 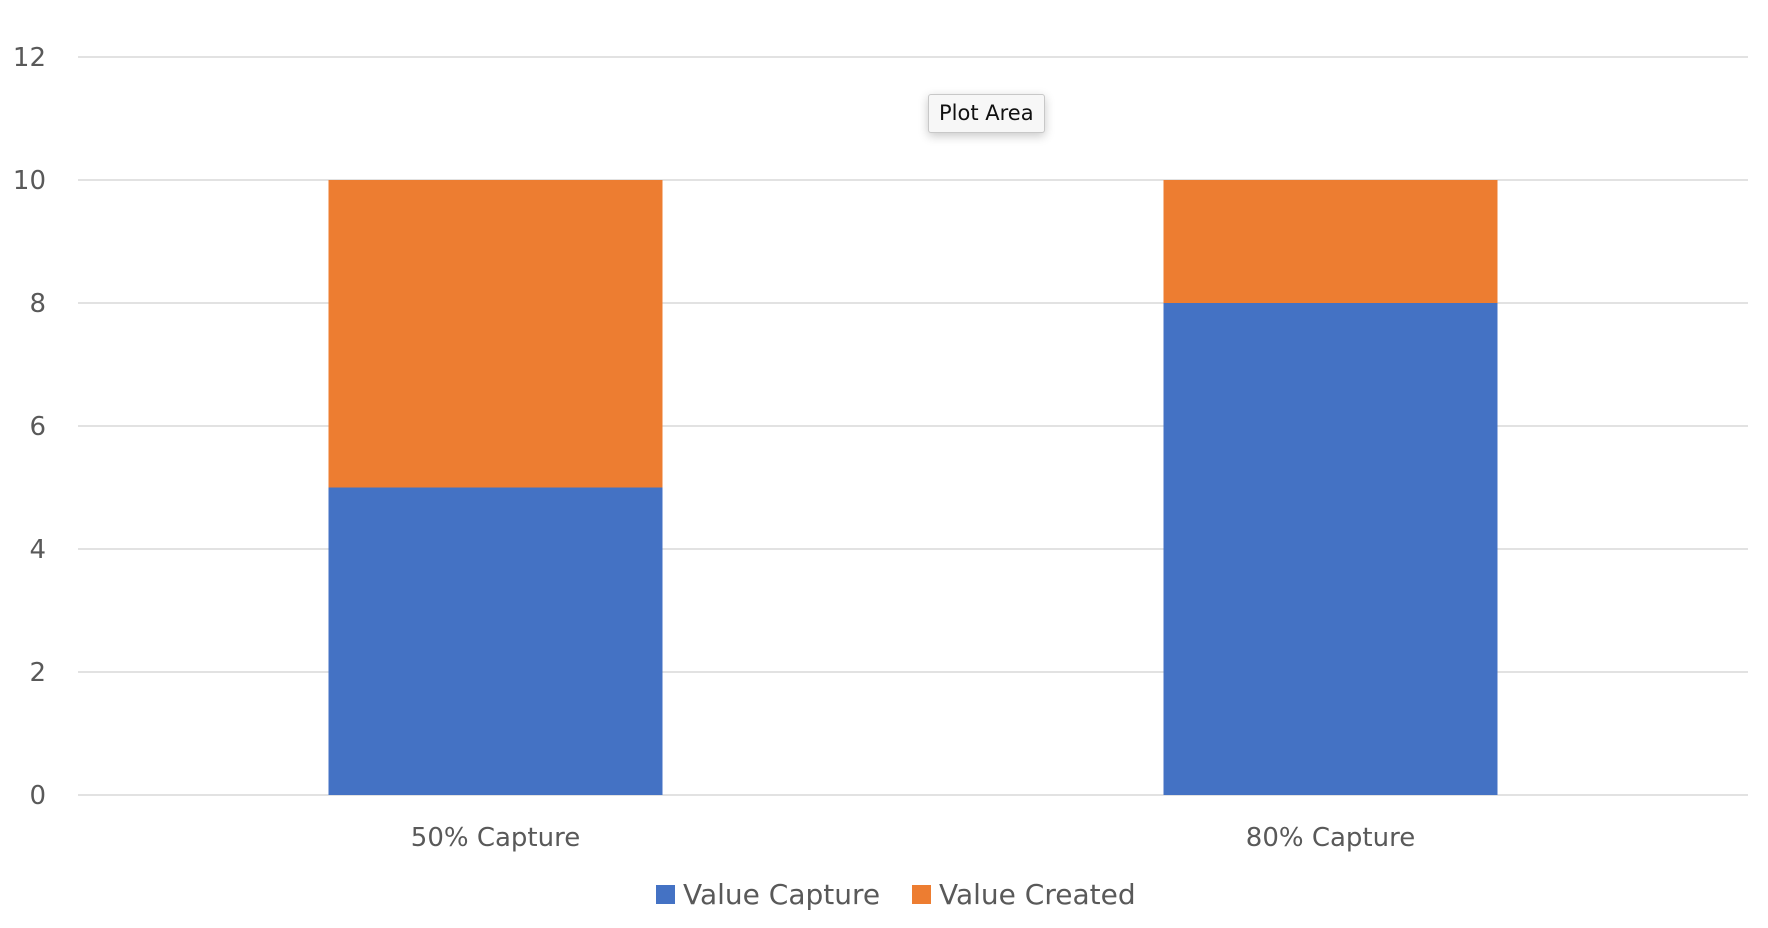 What do you see at coordinates (921, 894) in the screenshot?
I see `legend-swatch-value-created` at bounding box center [921, 894].